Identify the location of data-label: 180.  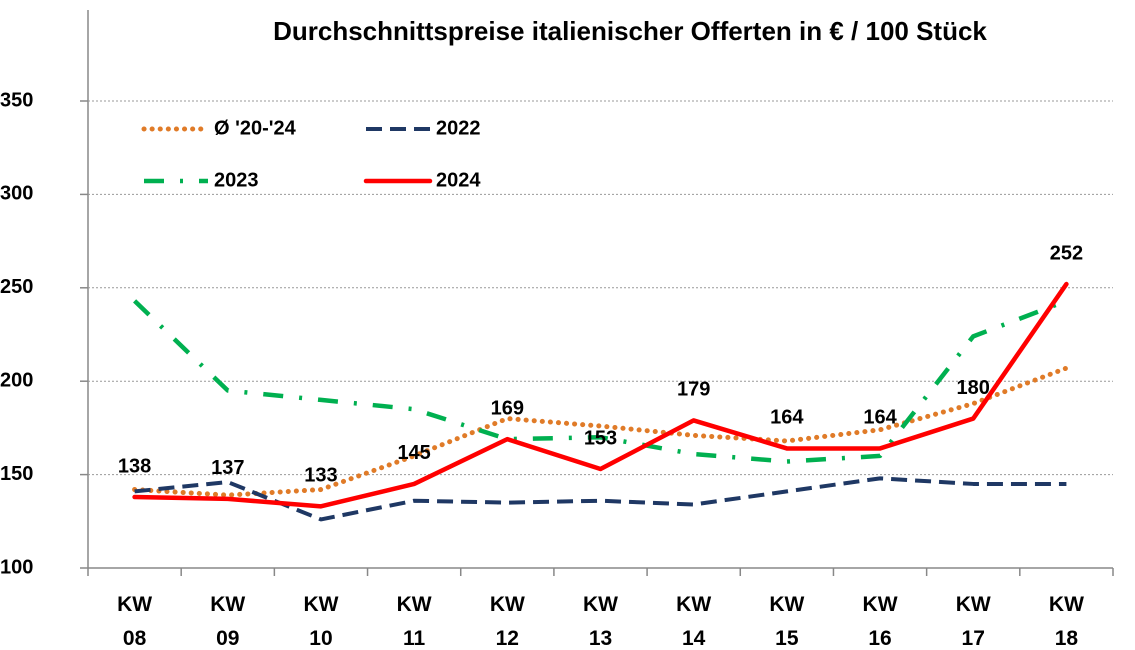
(973, 388).